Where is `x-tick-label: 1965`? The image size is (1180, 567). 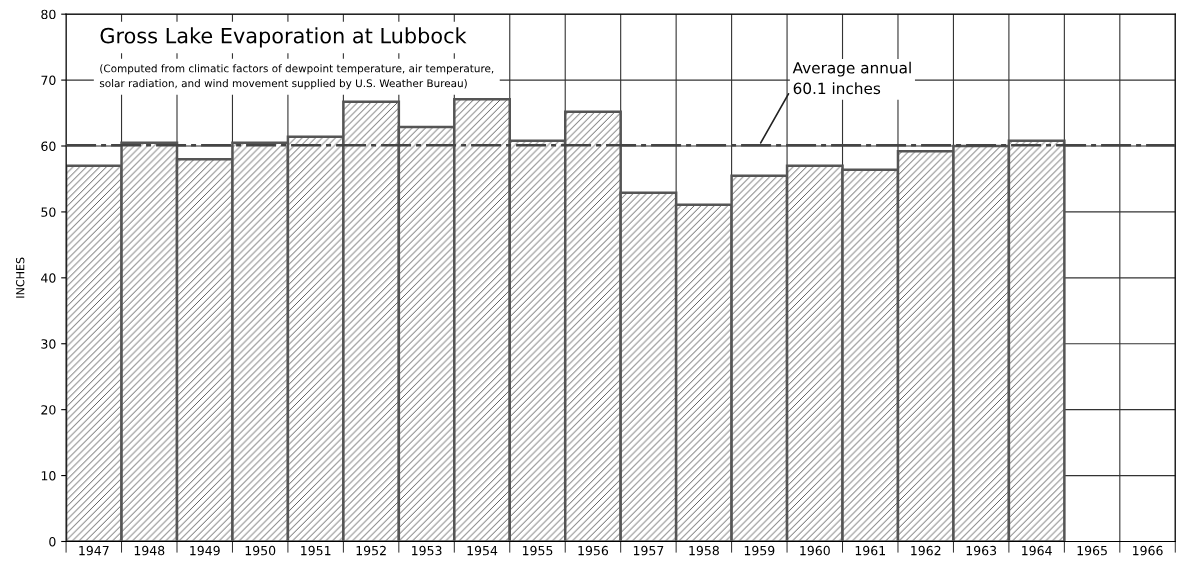 x-tick-label: 1965 is located at coordinates (1092, 550).